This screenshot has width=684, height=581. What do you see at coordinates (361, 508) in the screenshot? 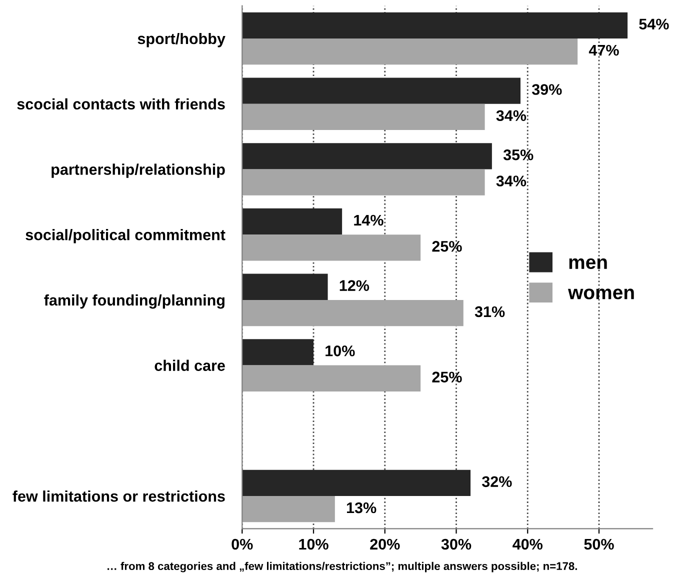
I see `data-label: 13%` at bounding box center [361, 508].